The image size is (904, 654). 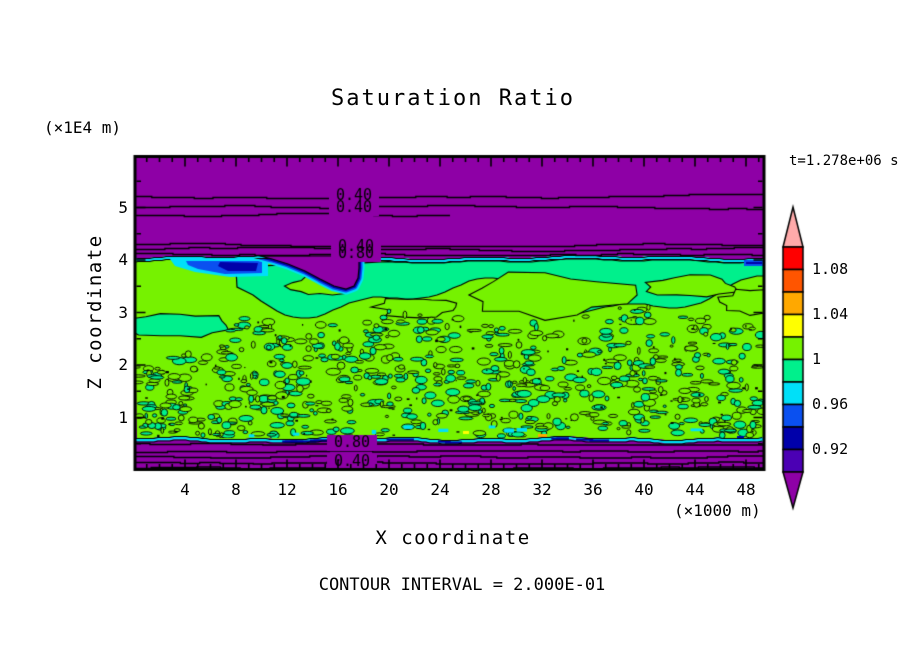 What do you see at coordinates (830, 403) in the screenshot?
I see `colorbar-label: 0.96` at bounding box center [830, 403].